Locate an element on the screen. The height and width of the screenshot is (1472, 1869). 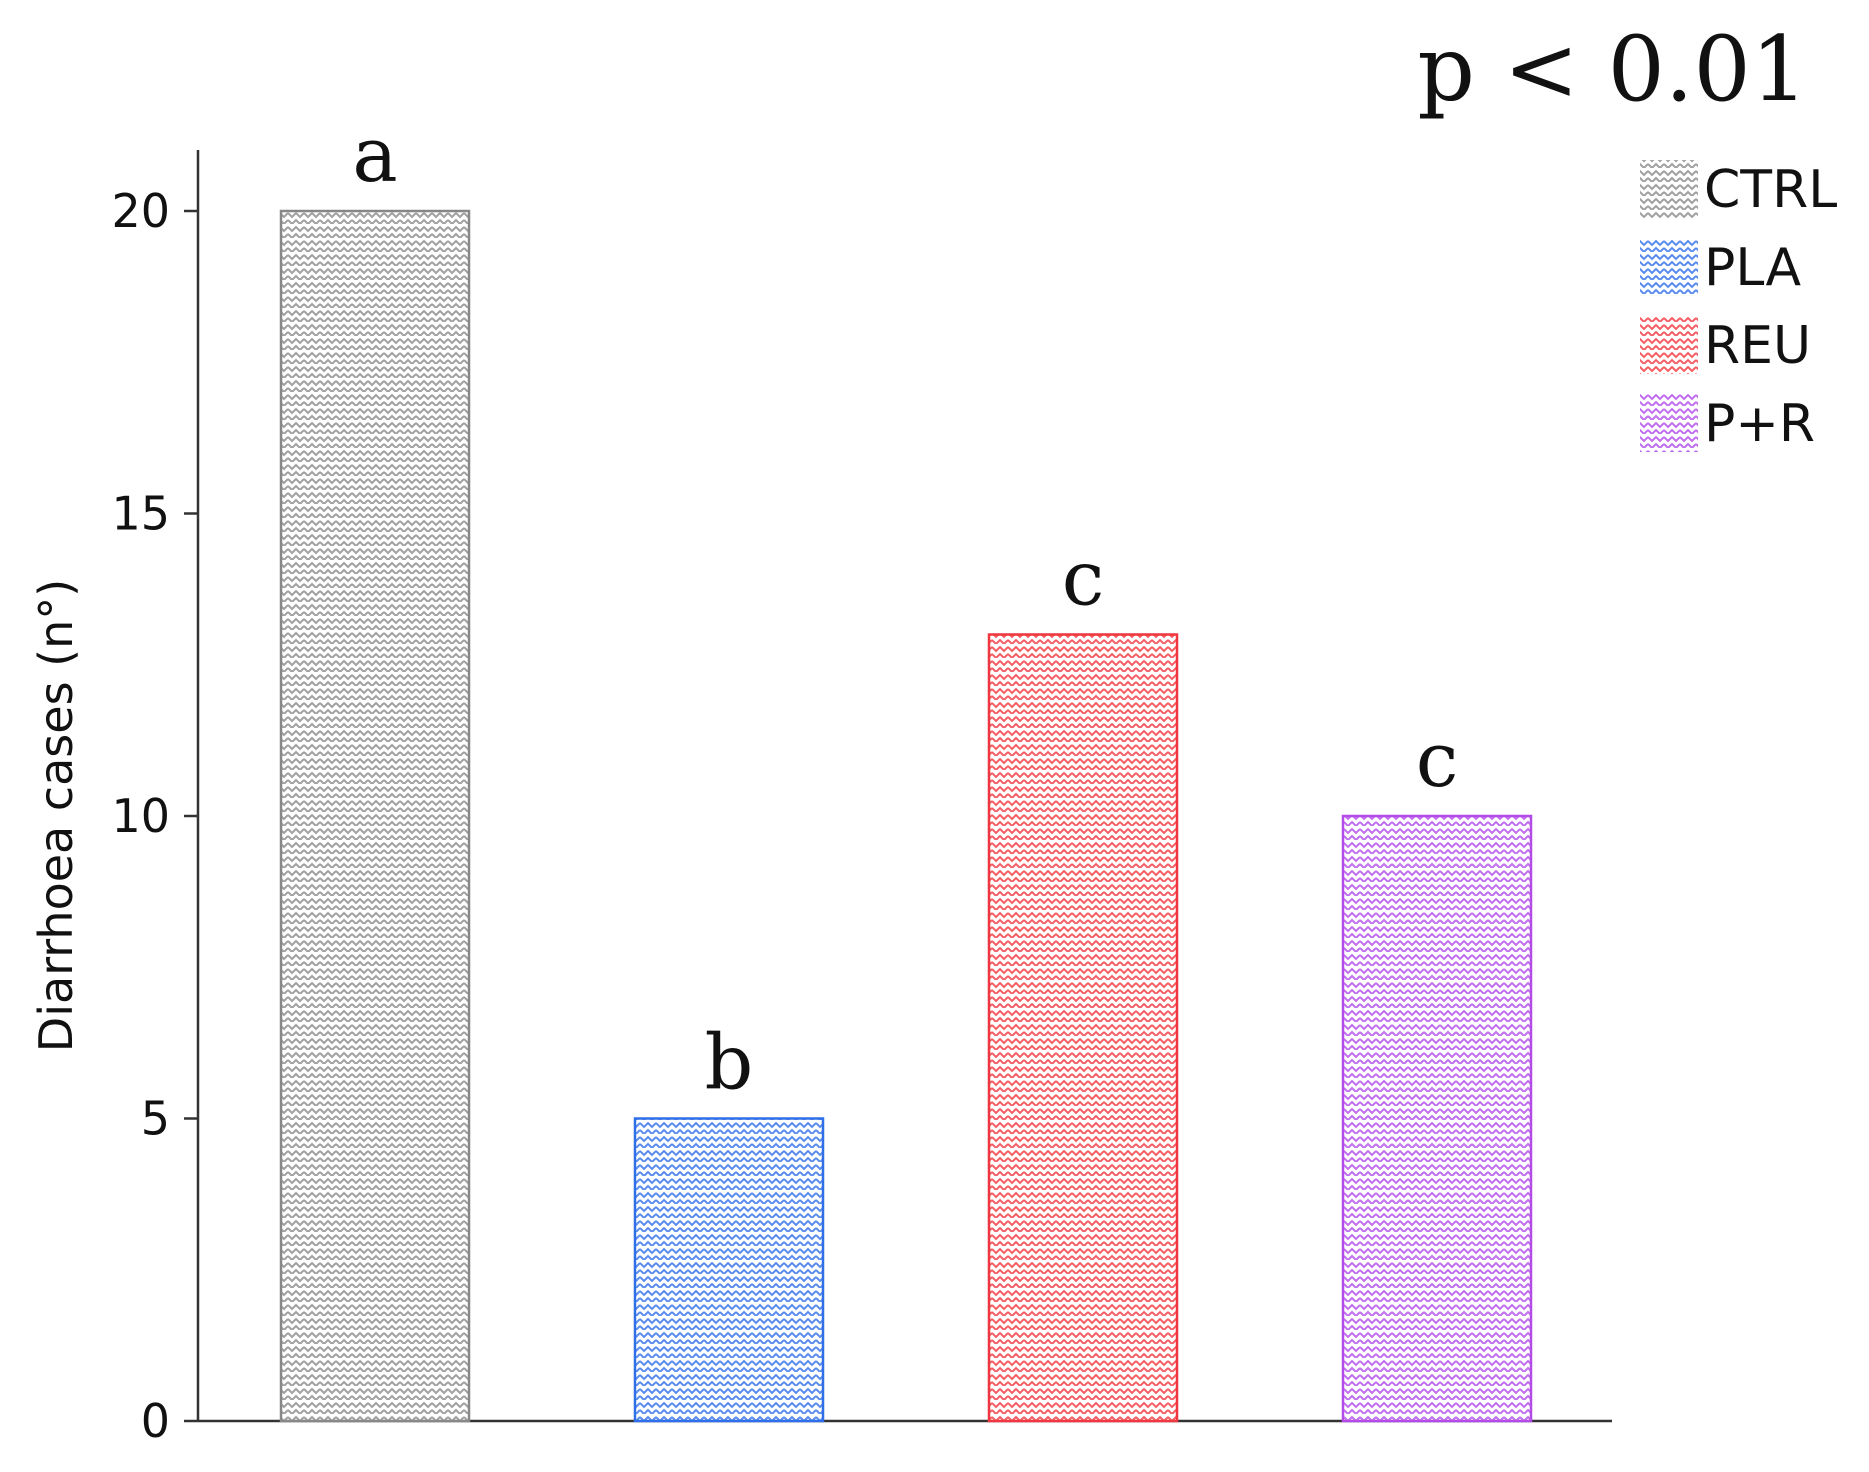
group-letter: a is located at coordinates (374, 154).